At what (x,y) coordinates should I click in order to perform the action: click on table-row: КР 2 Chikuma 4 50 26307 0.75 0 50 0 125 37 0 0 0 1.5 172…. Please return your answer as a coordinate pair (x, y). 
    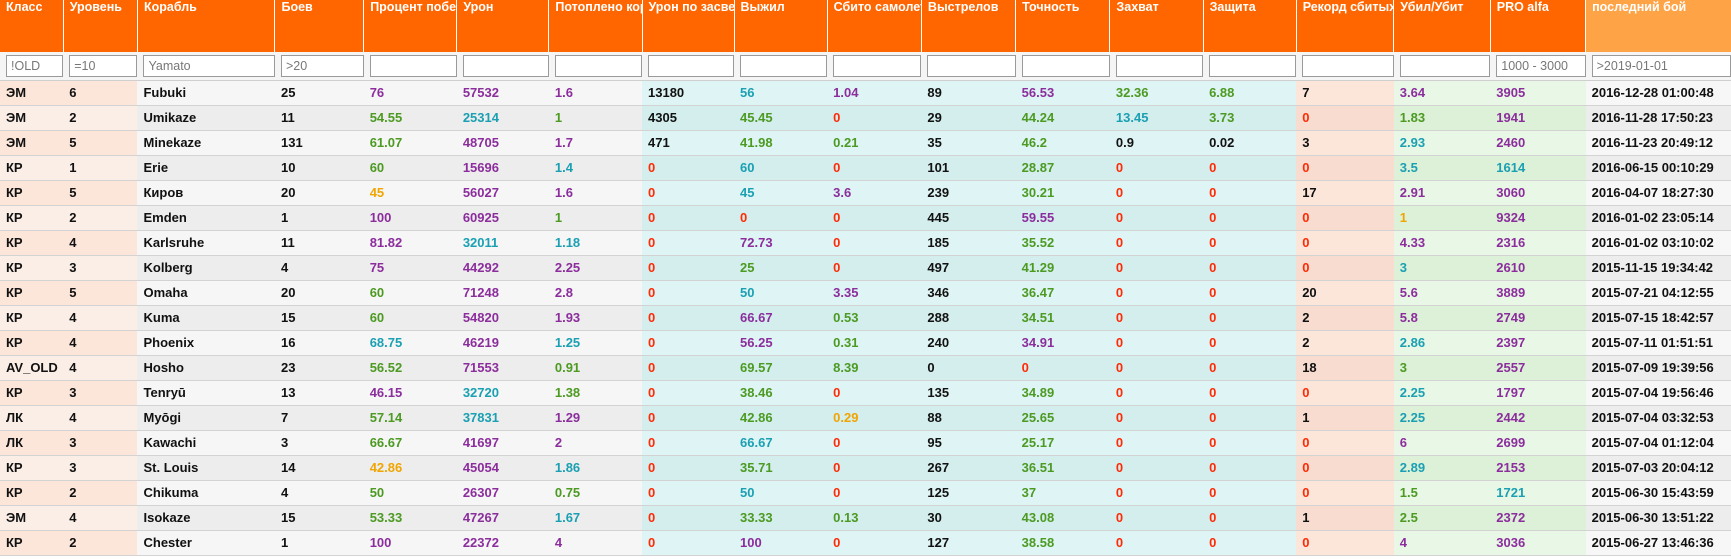
    Looking at the image, I should click on (865, 493).